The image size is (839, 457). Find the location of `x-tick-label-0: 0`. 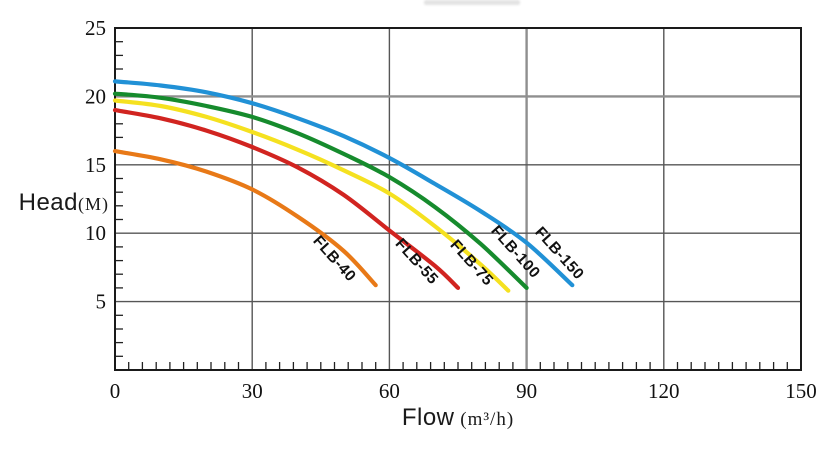

x-tick-label-0: 0 is located at coordinates (115, 391).